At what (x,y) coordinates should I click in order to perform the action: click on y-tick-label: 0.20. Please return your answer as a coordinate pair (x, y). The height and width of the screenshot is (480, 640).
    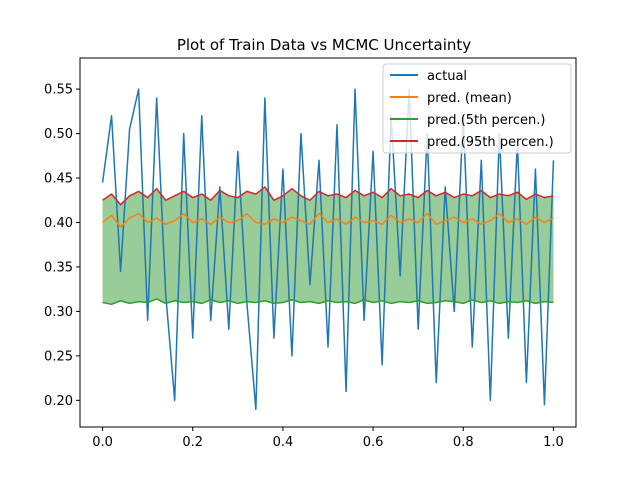
    Looking at the image, I should click on (58, 401).